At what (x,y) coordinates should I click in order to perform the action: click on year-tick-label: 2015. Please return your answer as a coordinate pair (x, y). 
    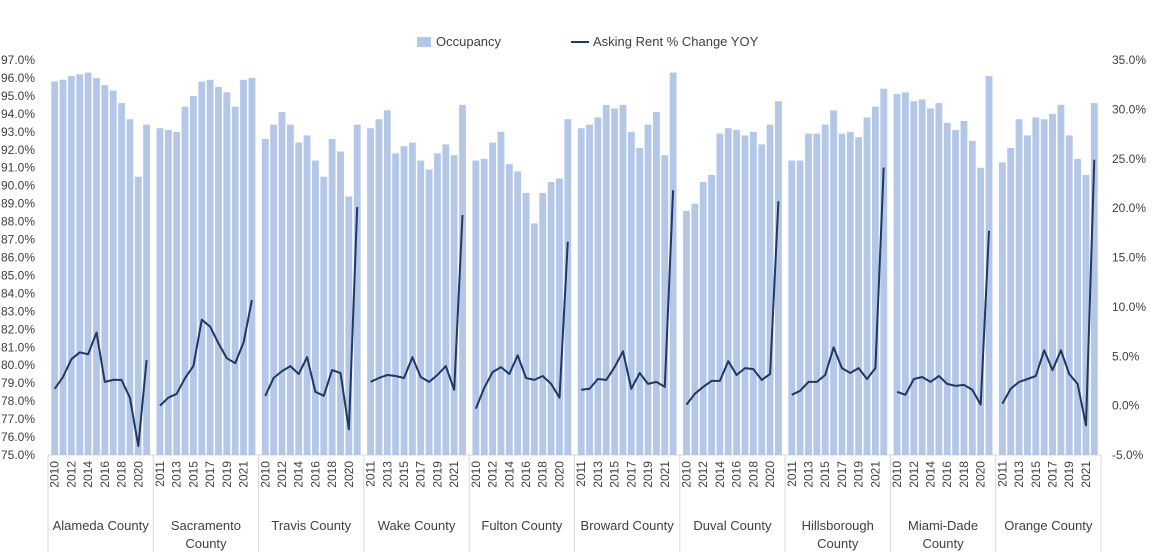
    Looking at the image, I should click on (615, 474).